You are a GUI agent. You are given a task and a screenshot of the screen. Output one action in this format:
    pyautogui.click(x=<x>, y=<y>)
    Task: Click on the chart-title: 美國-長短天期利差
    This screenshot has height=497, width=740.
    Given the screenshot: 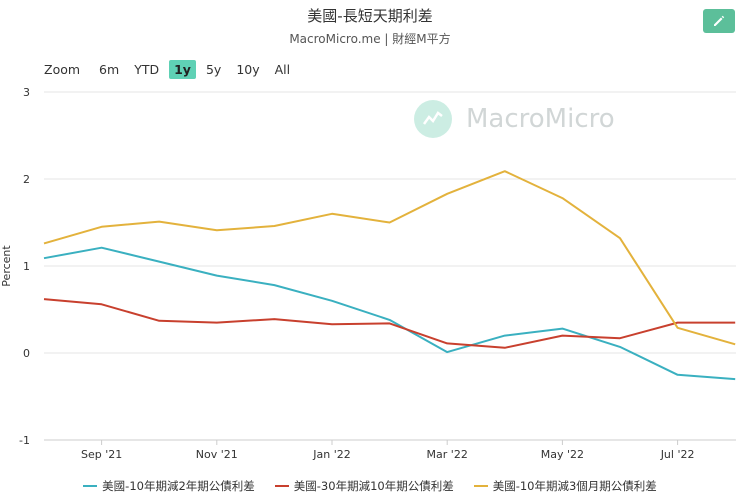 What is the action you would take?
    pyautogui.click(x=370, y=16)
    